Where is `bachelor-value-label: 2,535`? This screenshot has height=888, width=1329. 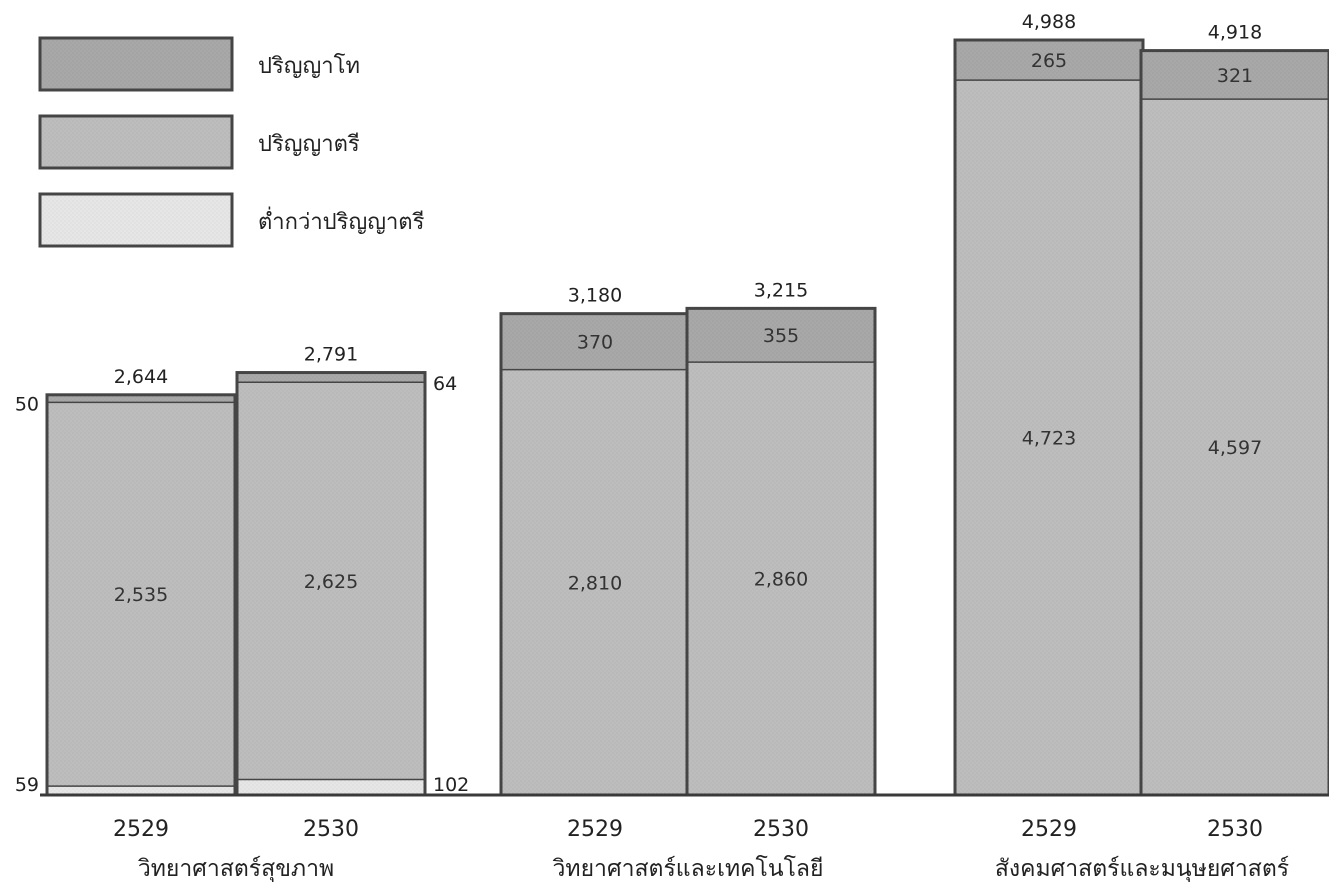
bachelor-value-label: 2,535 is located at coordinates (141, 595).